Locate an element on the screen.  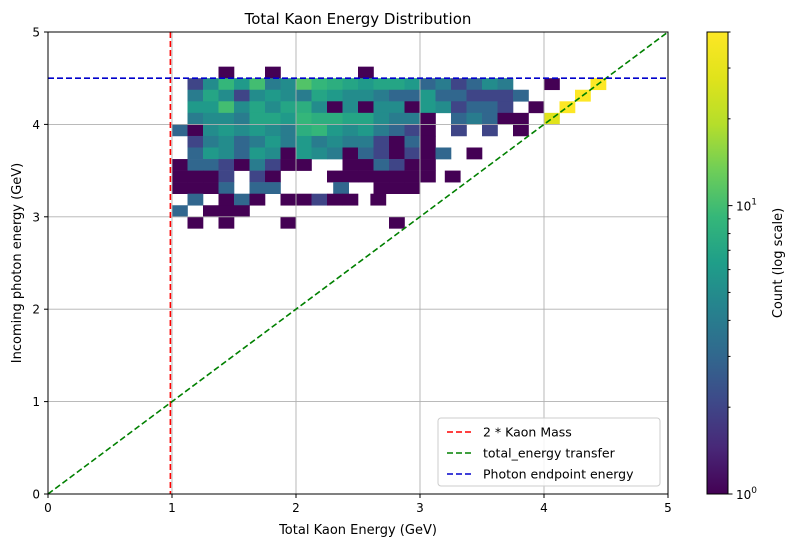
x-tick-label: 5 is located at coordinates (668, 508).